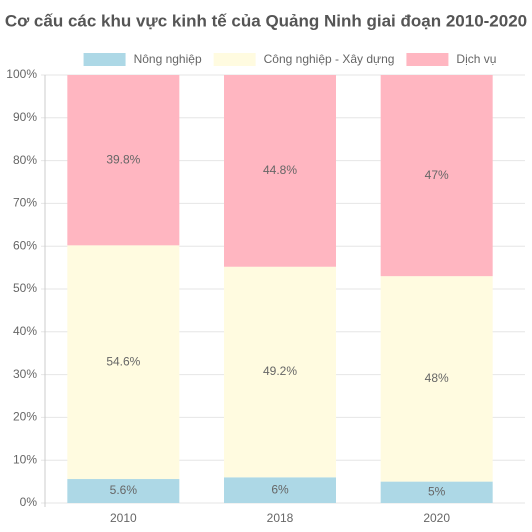 The image size is (532, 532). I want to click on data-label: 49.2%, so click(280, 371).